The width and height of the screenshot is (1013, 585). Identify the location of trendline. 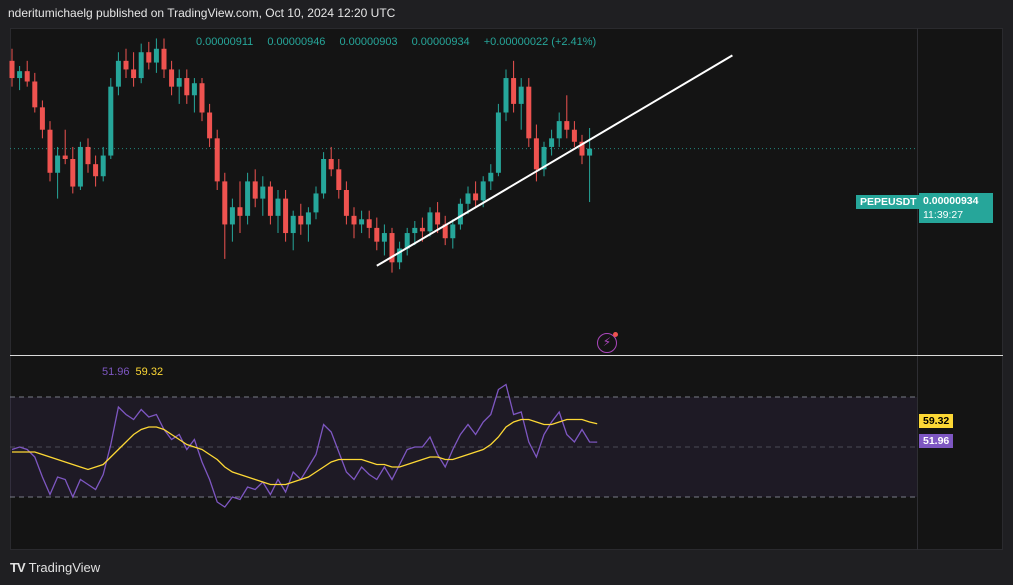
(554, 160).